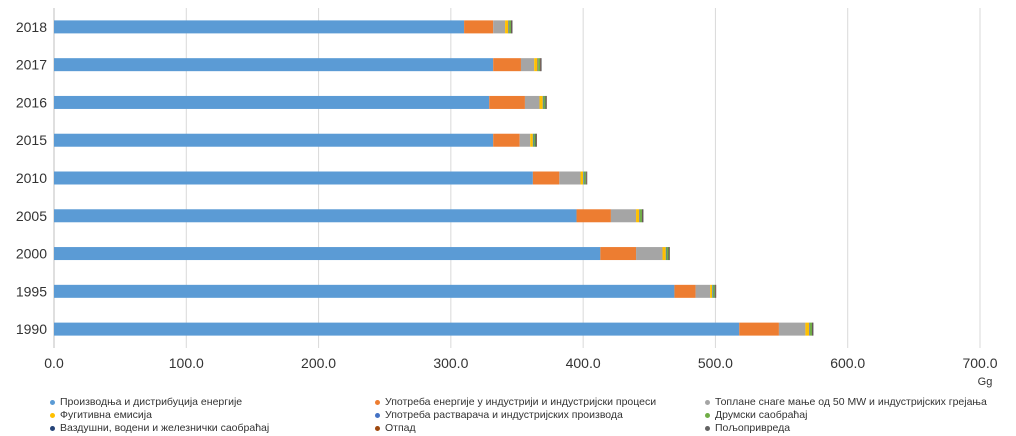  I want to click on x-tick-label: 200.0, so click(318, 363).